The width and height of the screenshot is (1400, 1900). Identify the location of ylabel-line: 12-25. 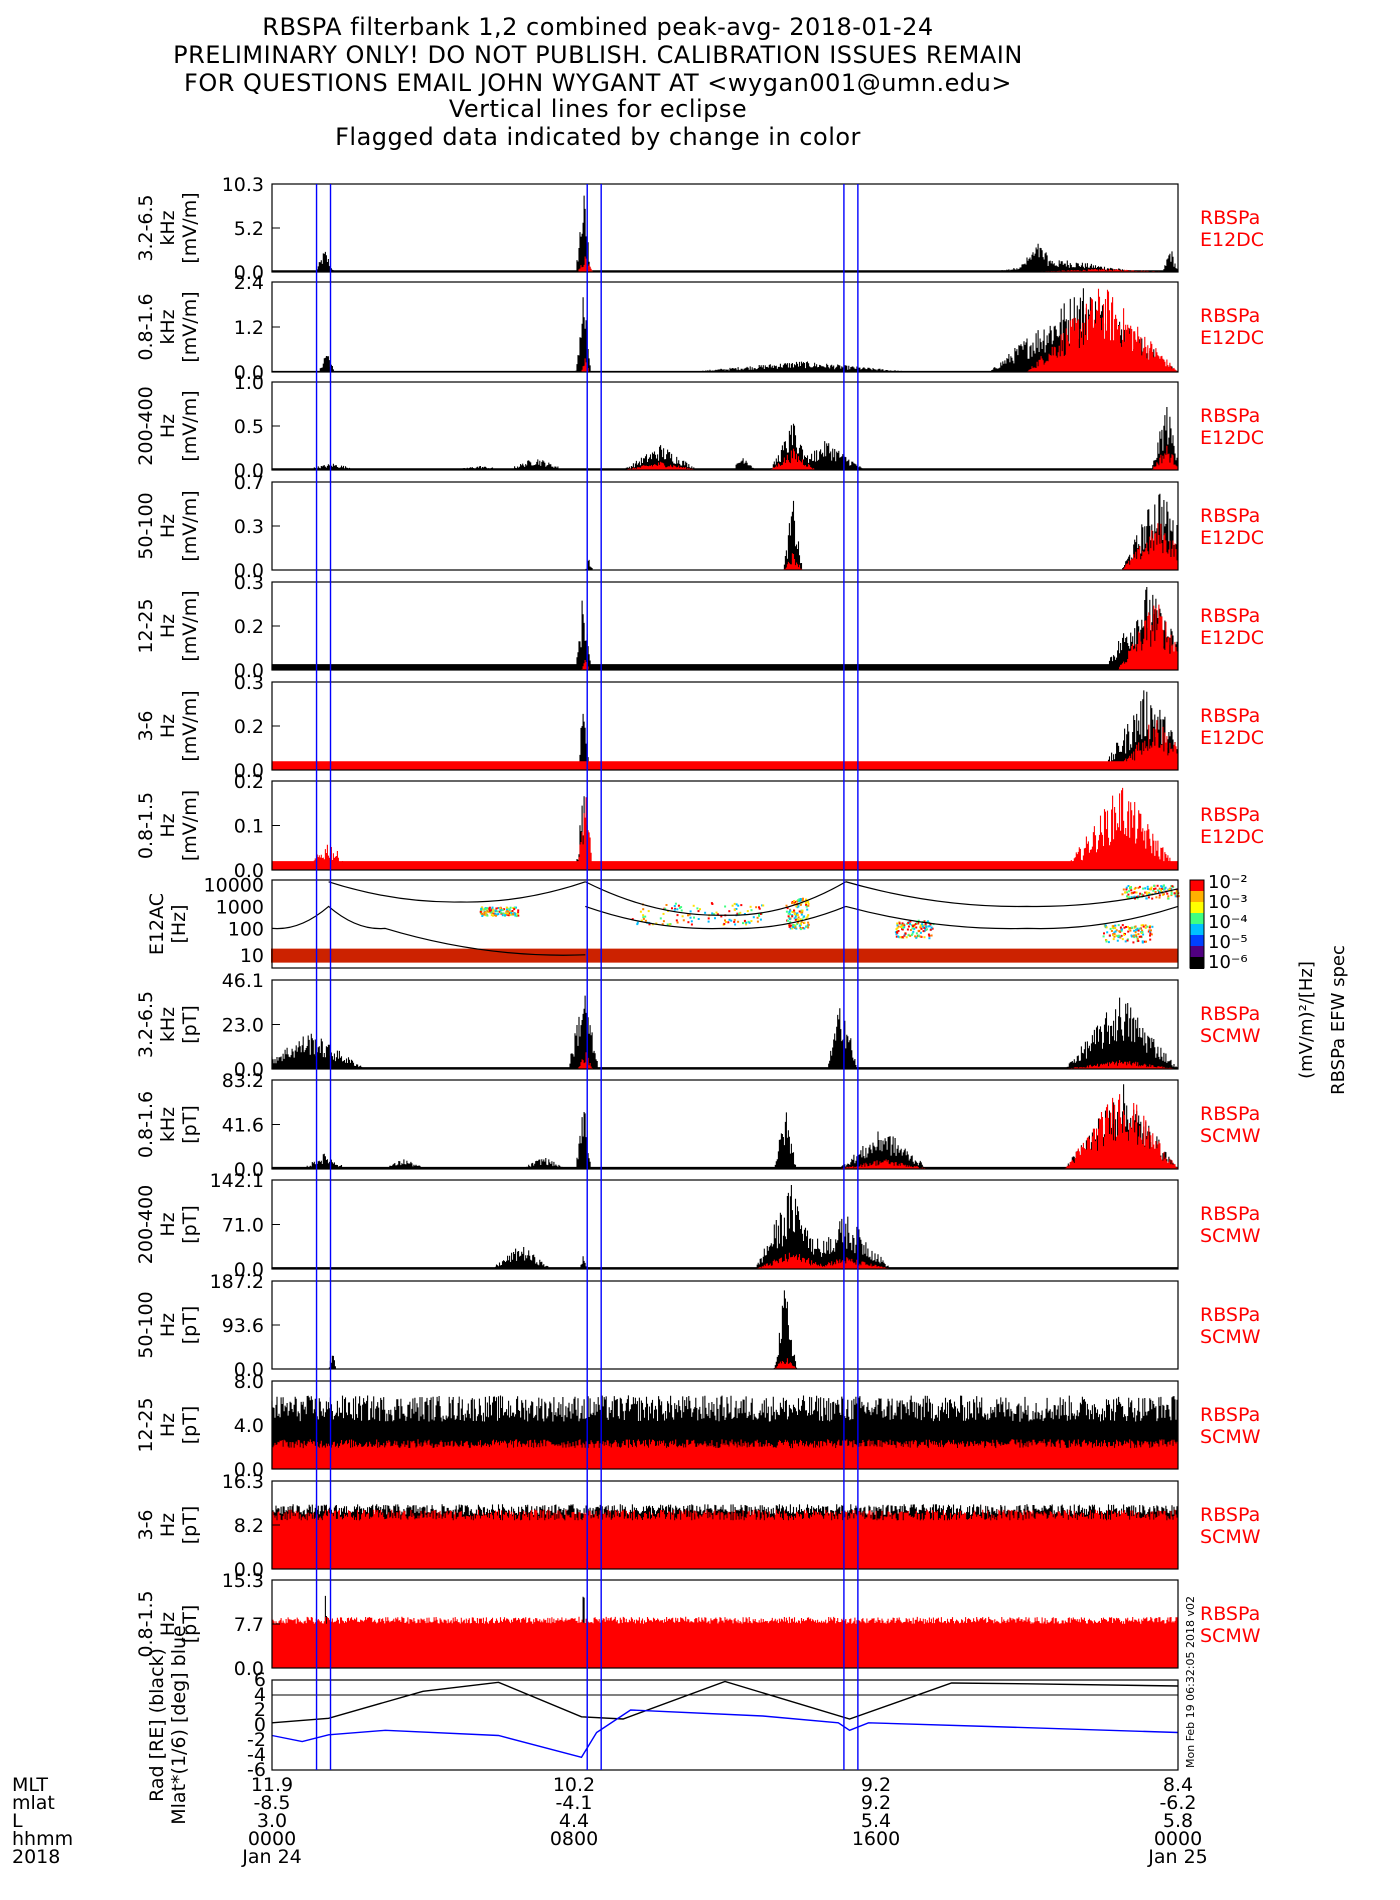
(146, 1424).